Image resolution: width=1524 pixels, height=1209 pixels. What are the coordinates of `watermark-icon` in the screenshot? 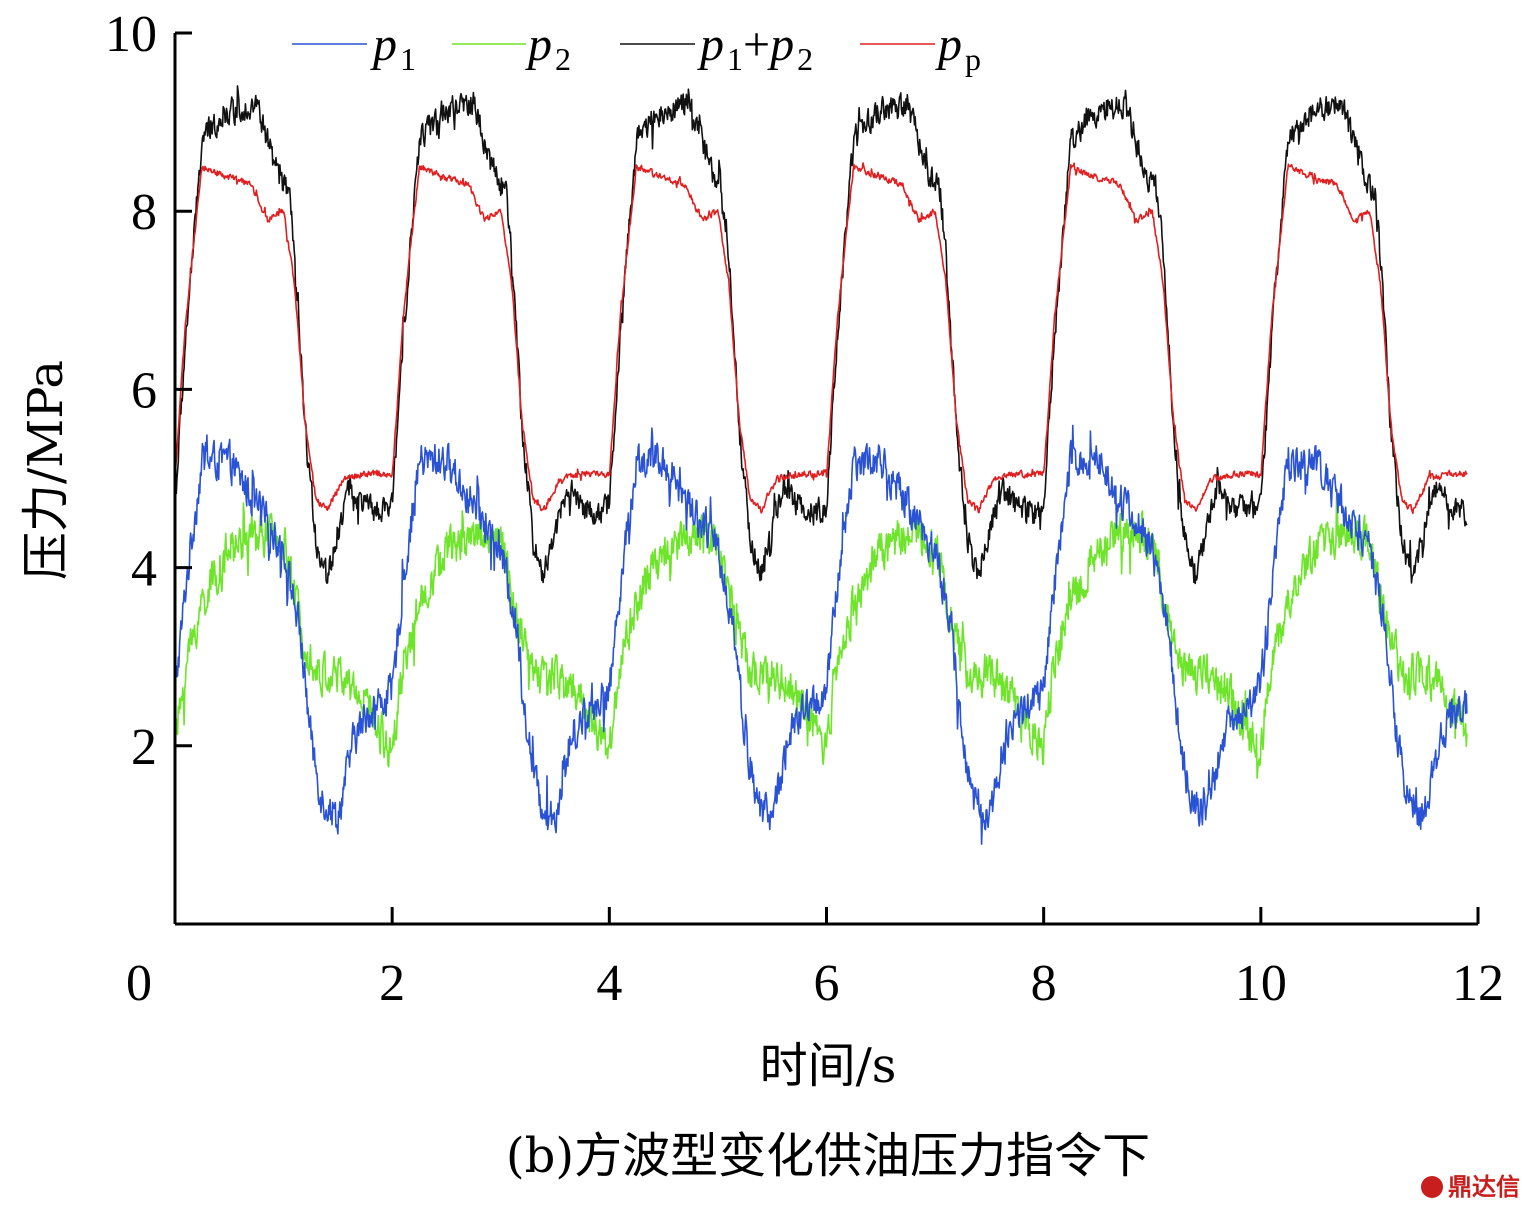 It's located at (1432, 1187).